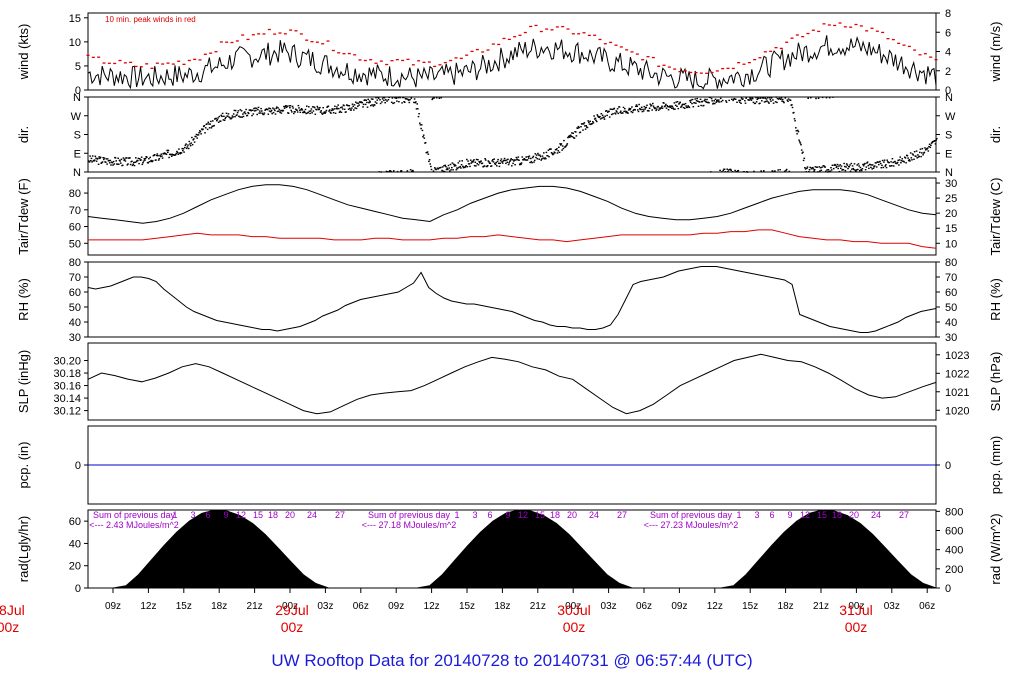  I want to click on slp-left-tick-label: 30.18, so click(67, 374).